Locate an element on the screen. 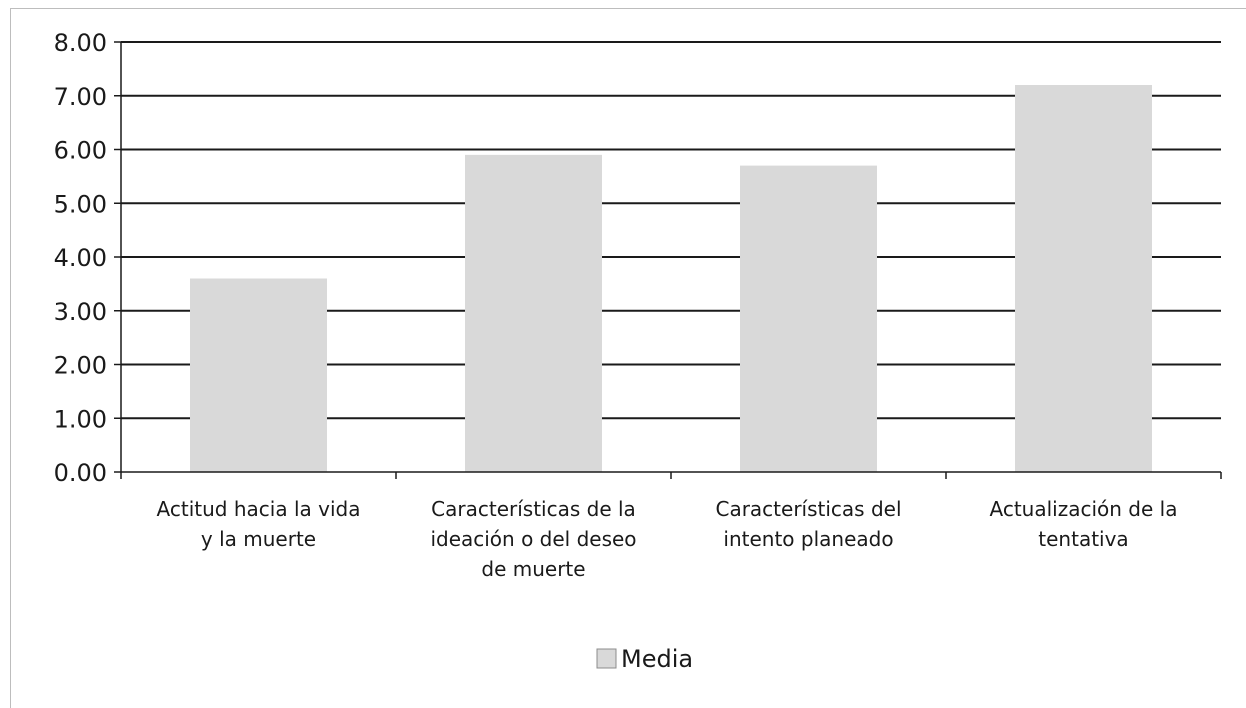  x-category-label-line: Actitud hacia la vida is located at coordinates (259, 509).